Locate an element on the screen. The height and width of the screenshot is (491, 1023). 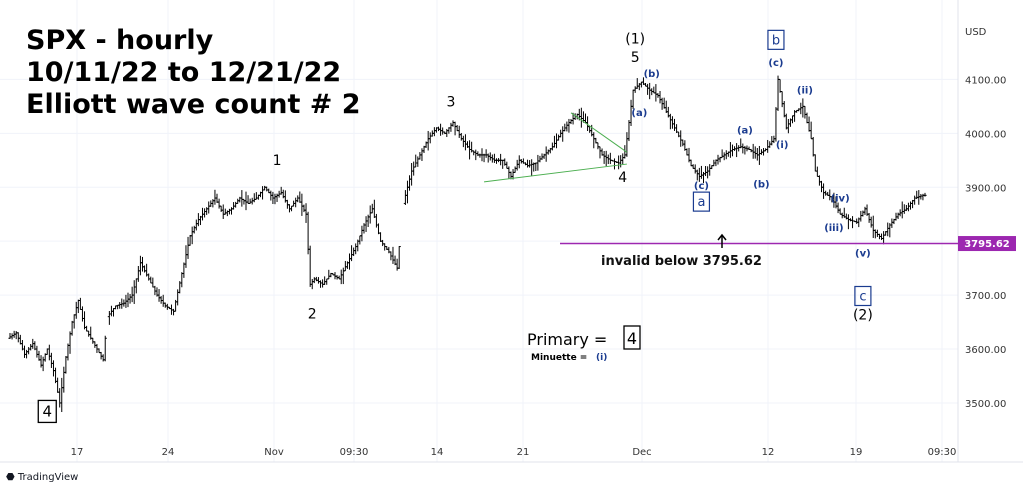
primary-degree-box is located at coordinates (632, 337).